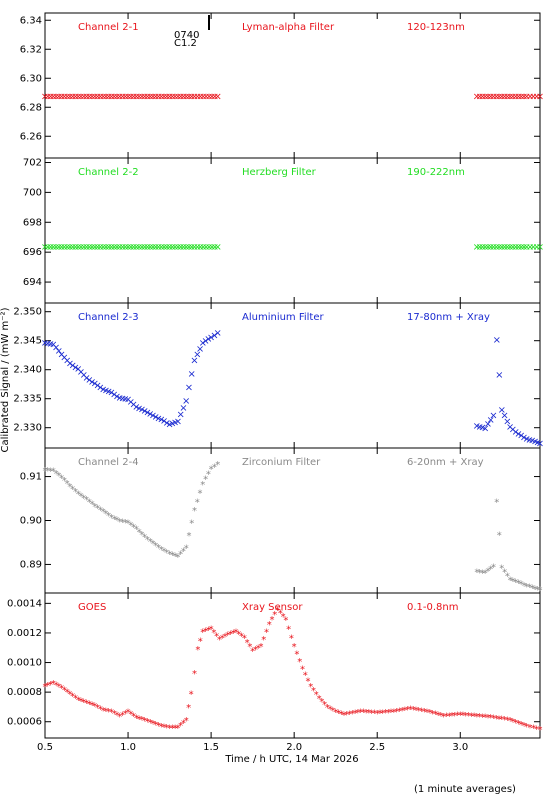  I want to click on y-tick-label: 0.89, so click(31, 564).